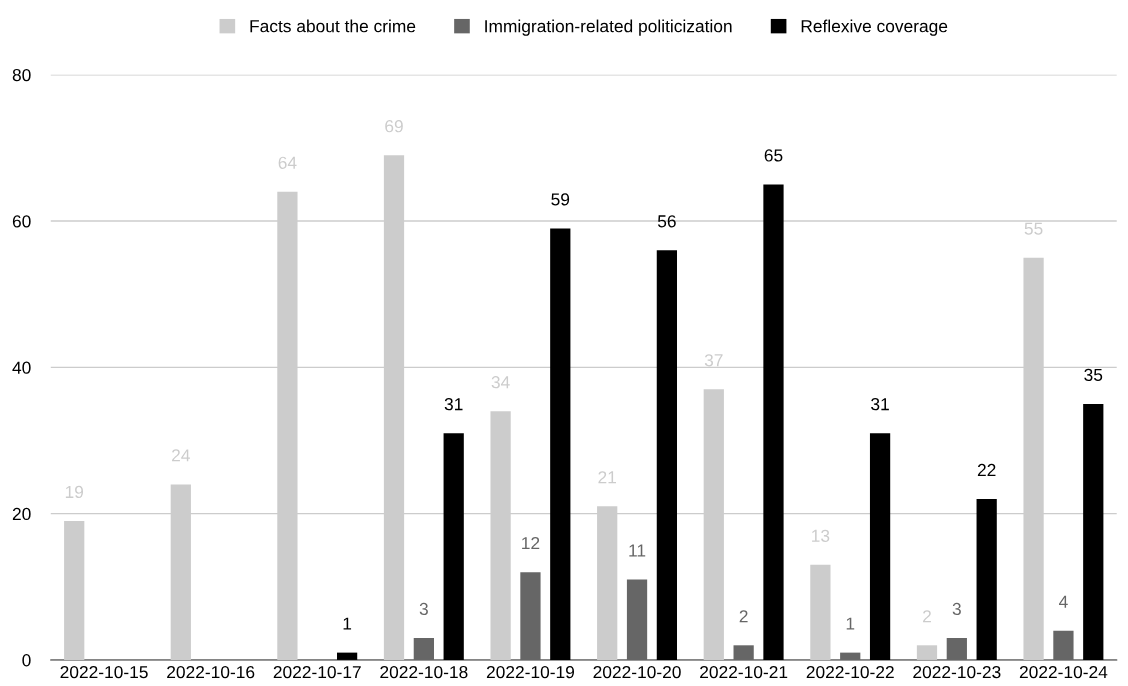  I want to click on data-label: 35, so click(1093, 375).